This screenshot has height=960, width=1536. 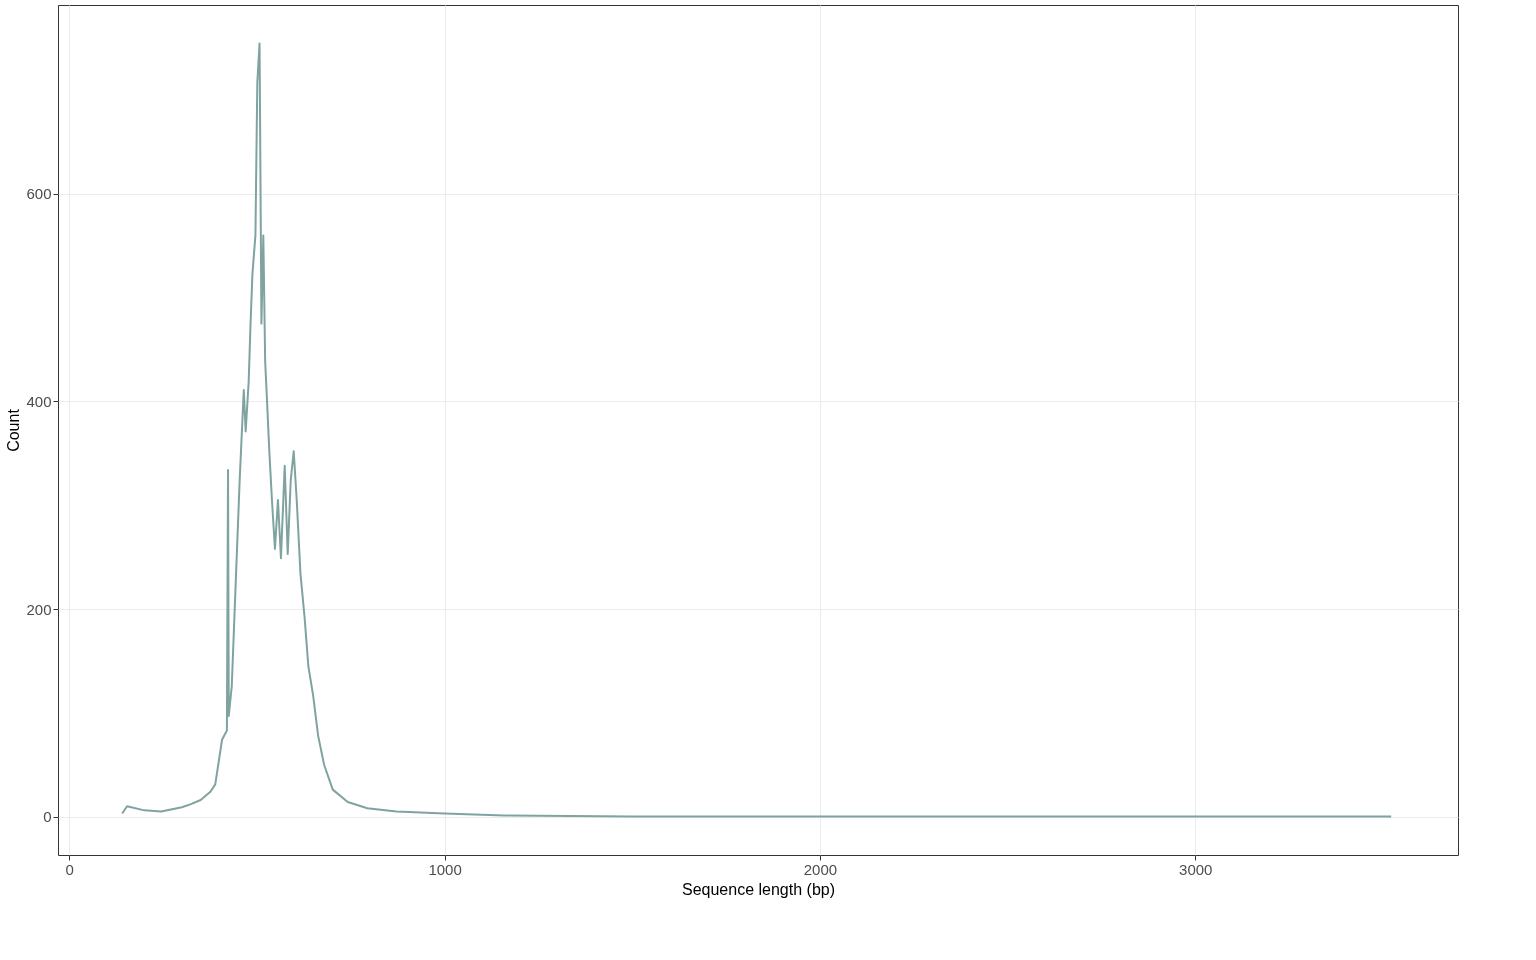 I want to click on x-tick-label: 3000, so click(x=1196, y=869).